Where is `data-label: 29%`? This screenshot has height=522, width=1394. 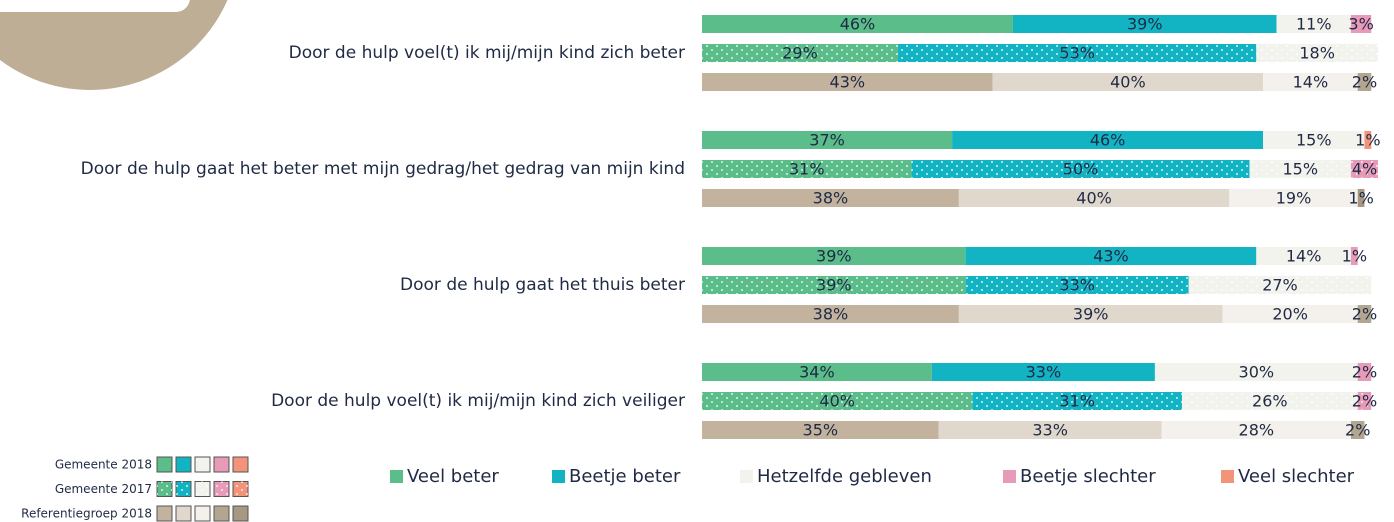 data-label: 29% is located at coordinates (800, 53).